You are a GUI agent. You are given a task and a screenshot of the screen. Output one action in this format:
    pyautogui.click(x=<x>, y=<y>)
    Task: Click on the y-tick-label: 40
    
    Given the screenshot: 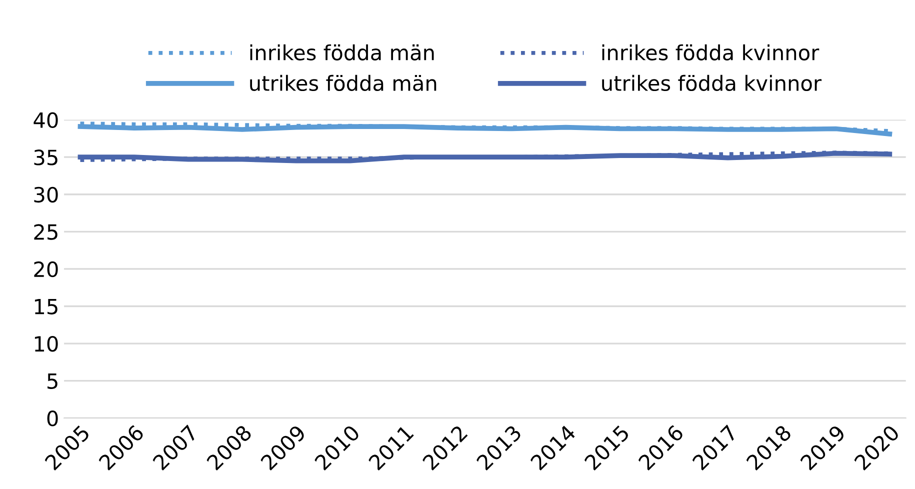 What is the action you would take?
    pyautogui.click(x=46, y=120)
    